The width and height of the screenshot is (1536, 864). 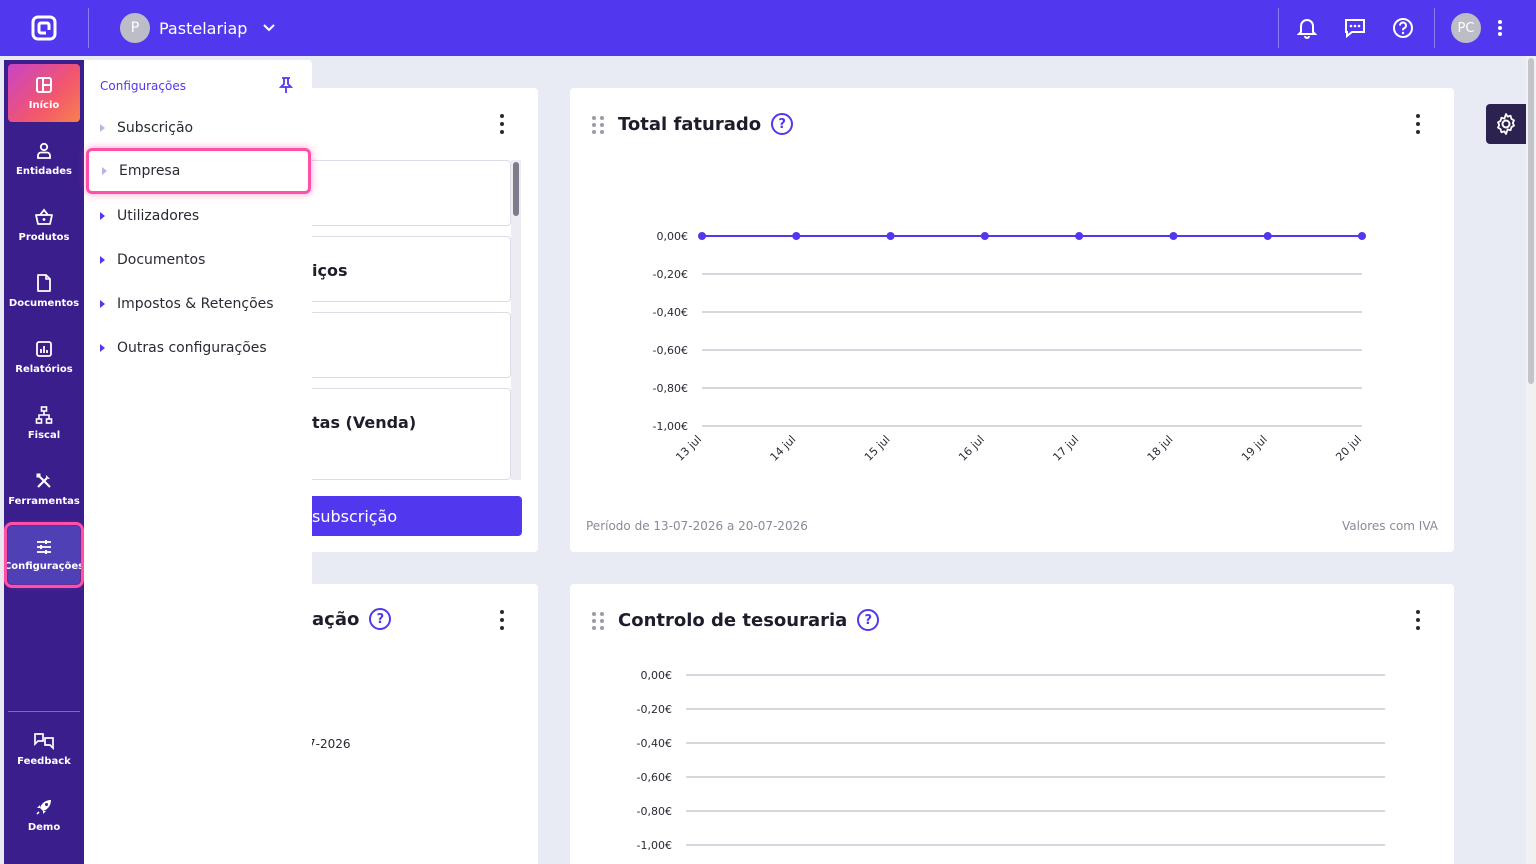 I want to click on nav-item-configuracoes: Configurações, so click(x=44, y=555).